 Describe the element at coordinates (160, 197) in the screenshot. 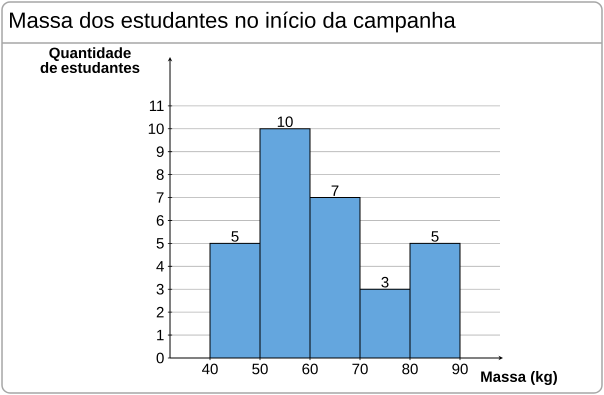

I see `y-tick-label: 7` at that location.